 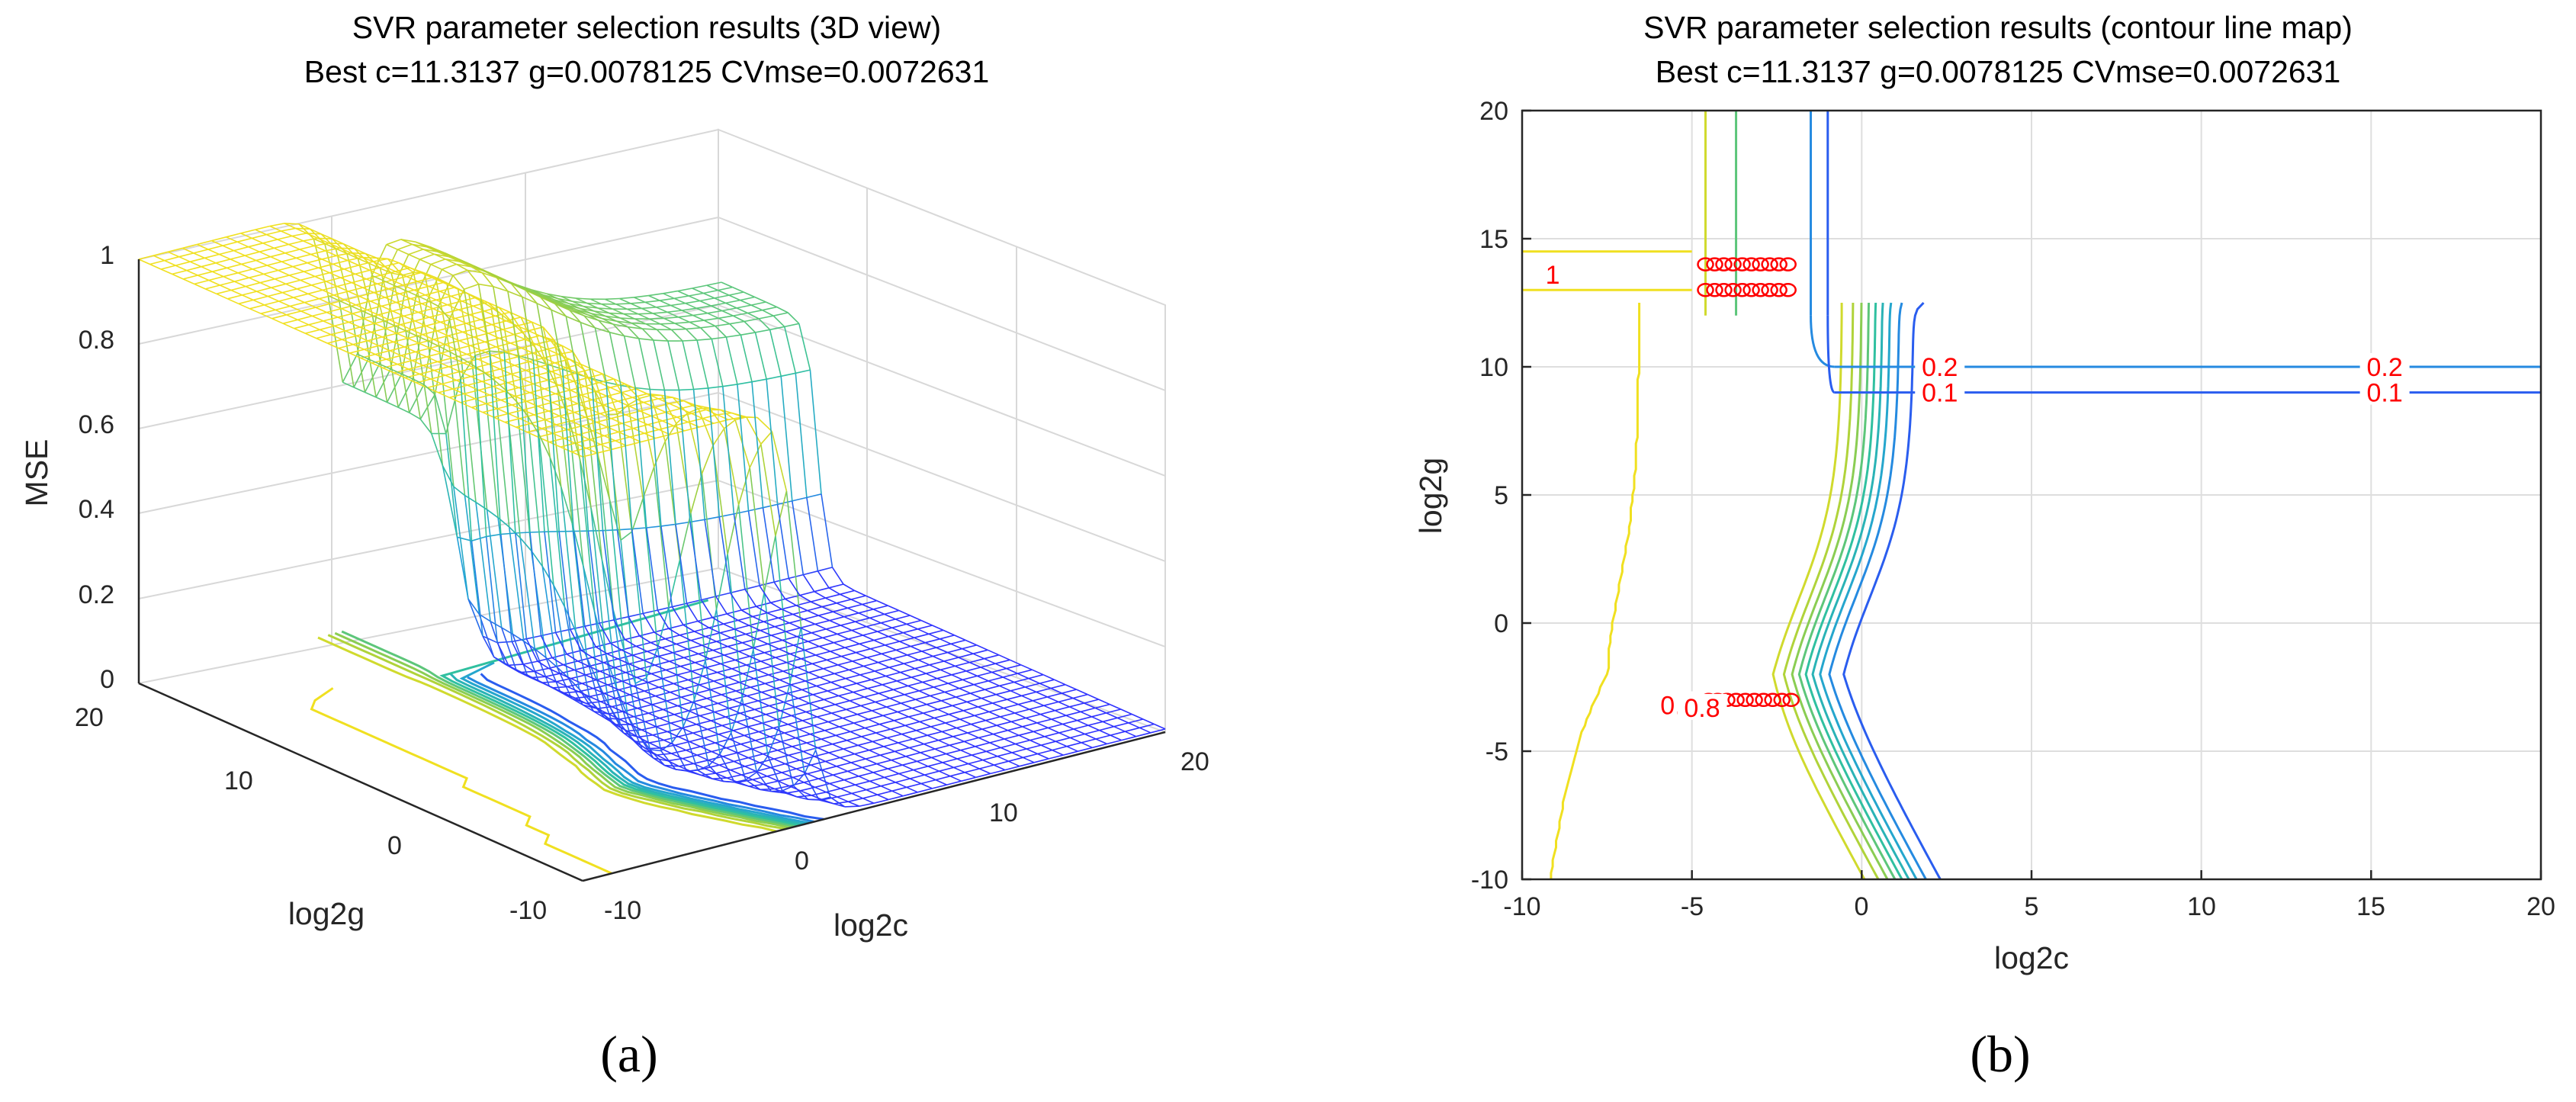 I want to click on floor-contour-line, so click(x=619, y=713).